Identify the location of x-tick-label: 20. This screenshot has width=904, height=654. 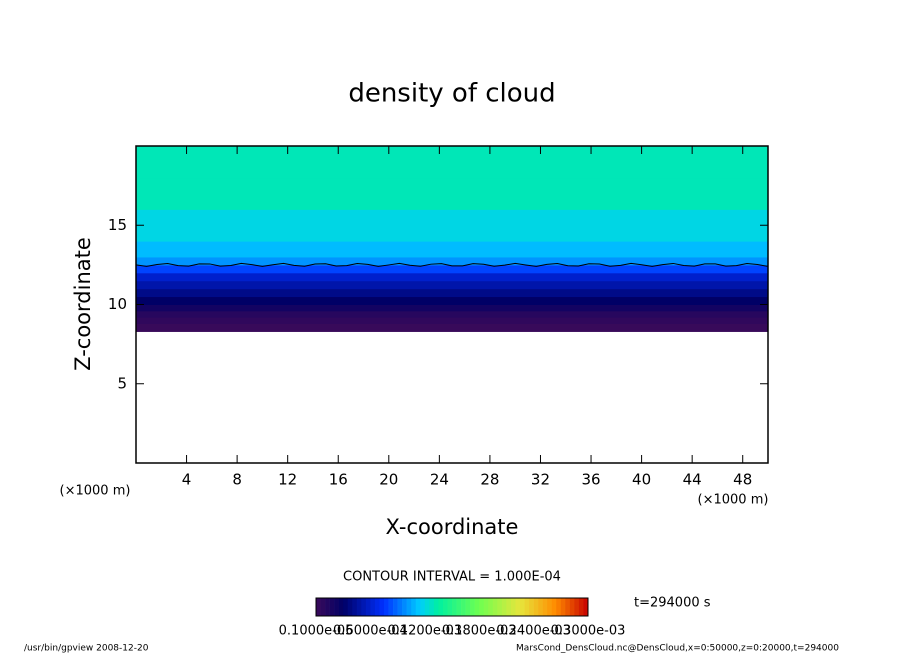
(388, 480).